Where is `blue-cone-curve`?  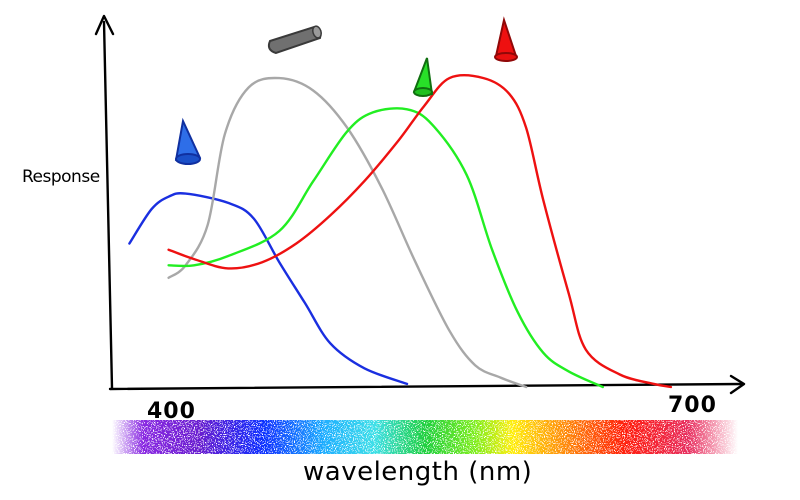 blue-cone-curve is located at coordinates (268, 289).